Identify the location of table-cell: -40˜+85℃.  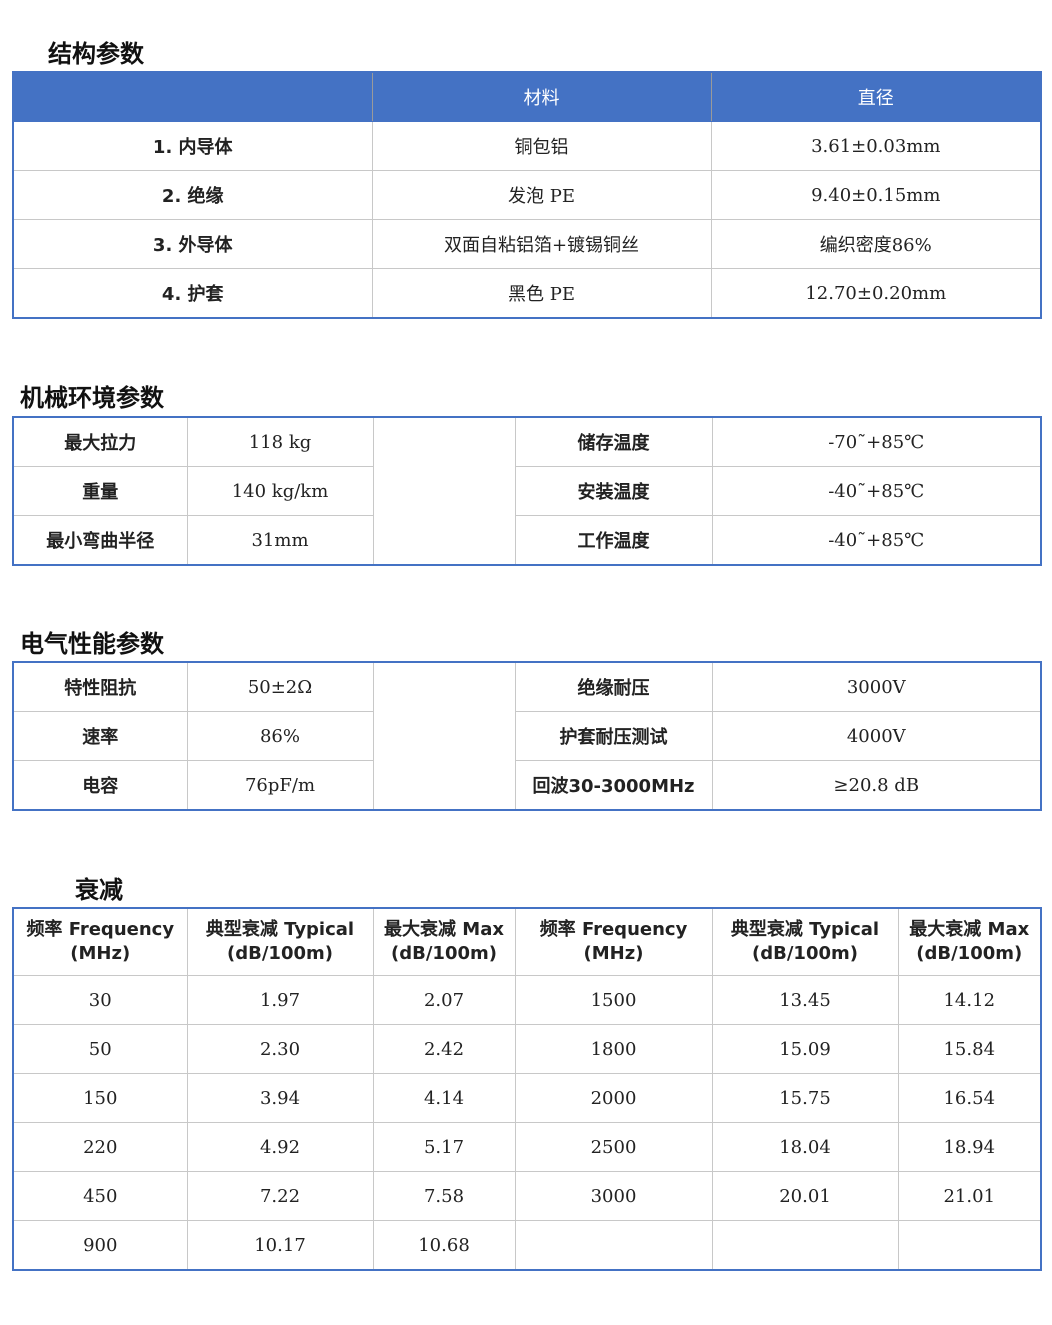
(876, 491).